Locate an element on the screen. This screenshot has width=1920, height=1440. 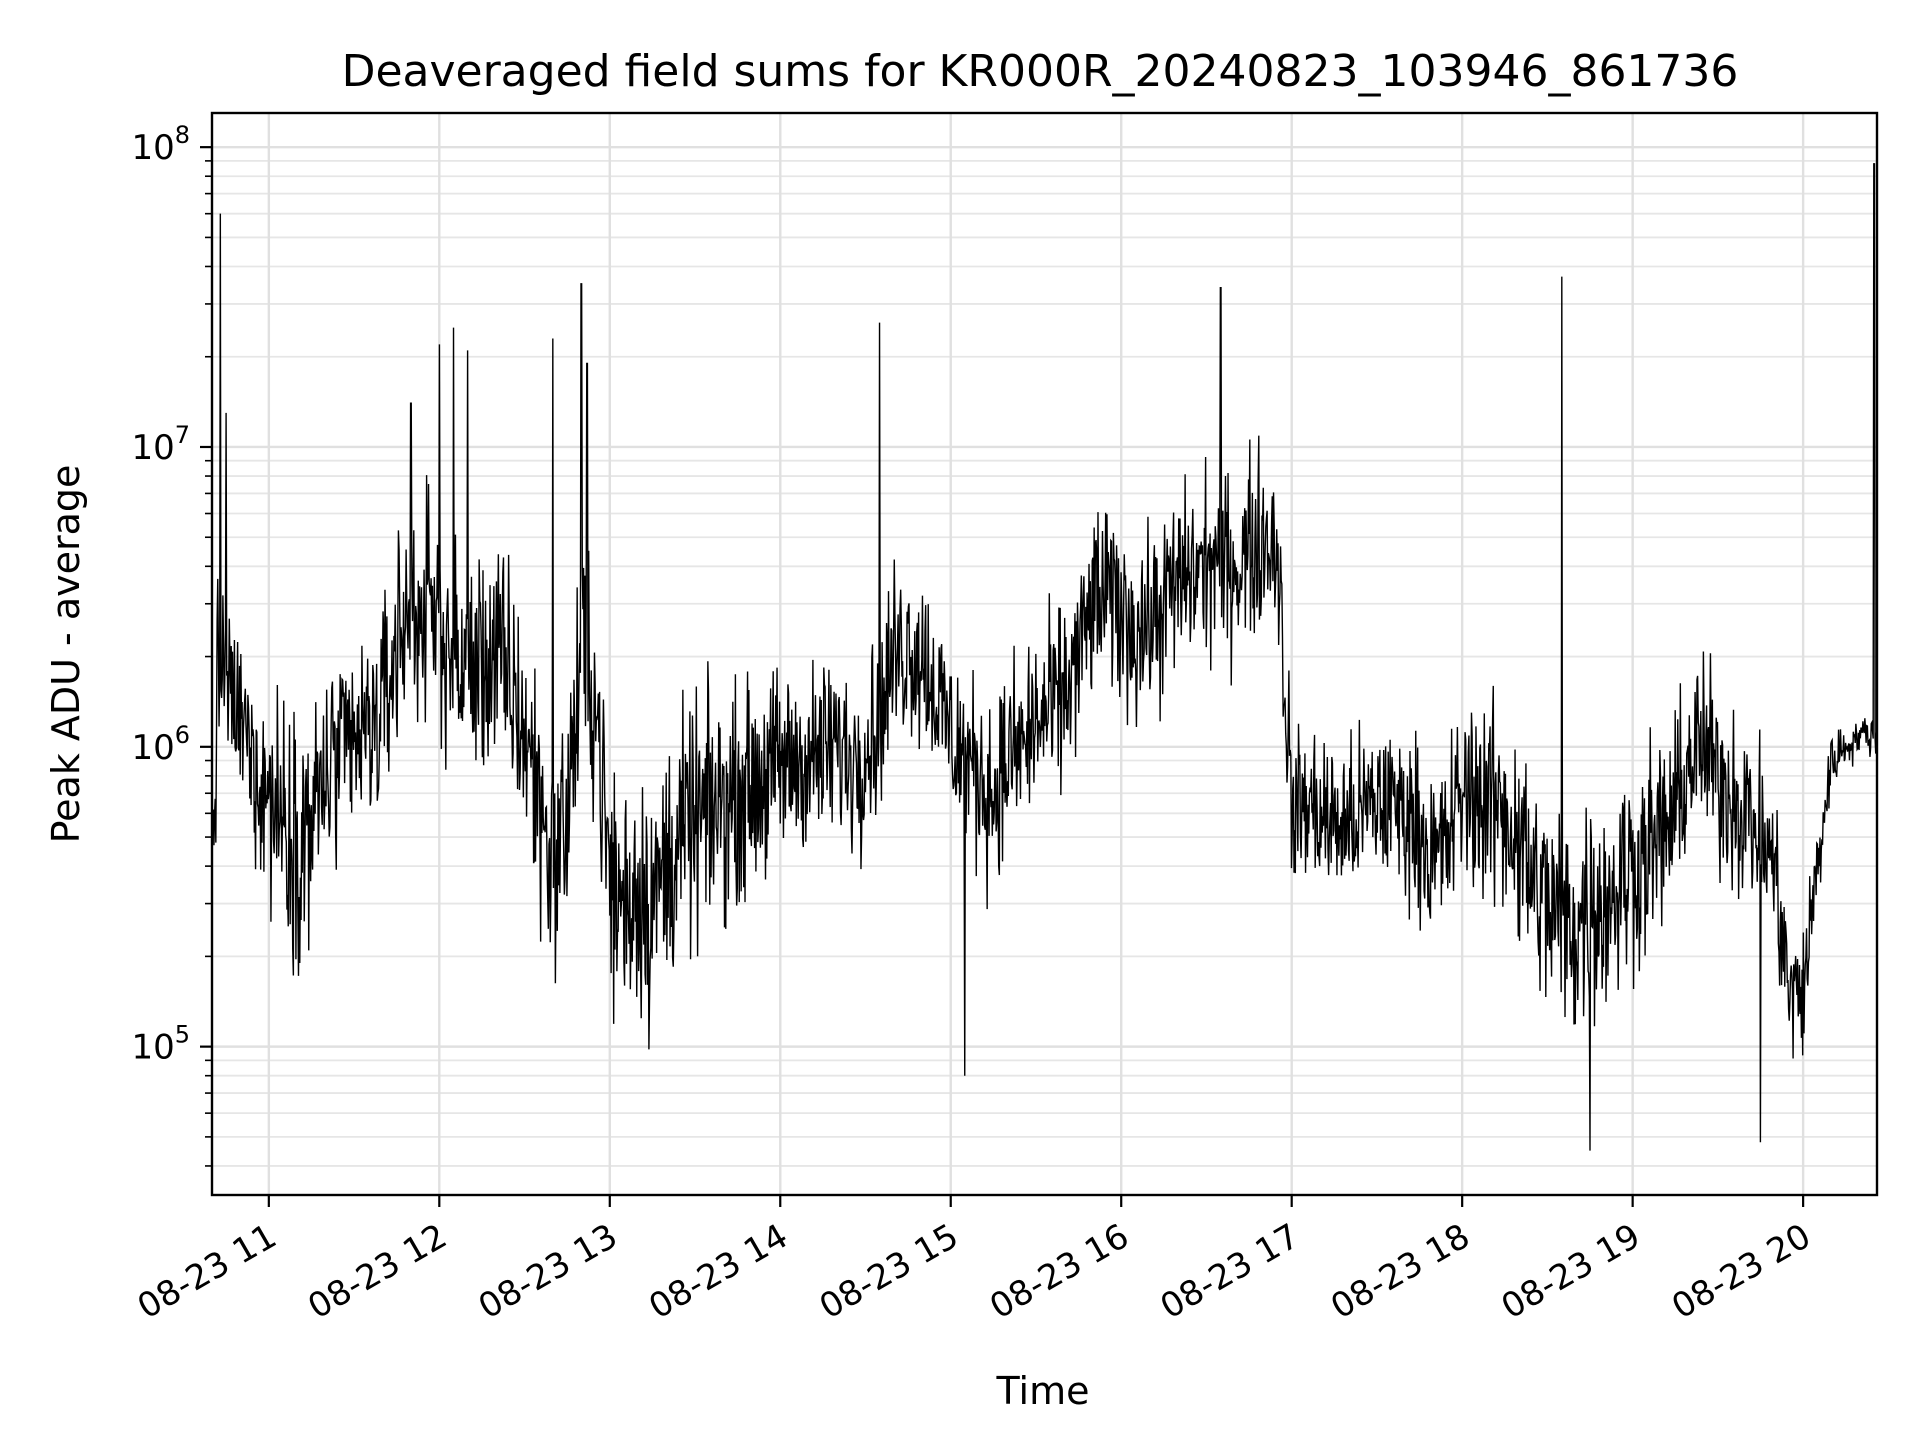
y-tick-label: 10⁷ is located at coordinates (160, 444).